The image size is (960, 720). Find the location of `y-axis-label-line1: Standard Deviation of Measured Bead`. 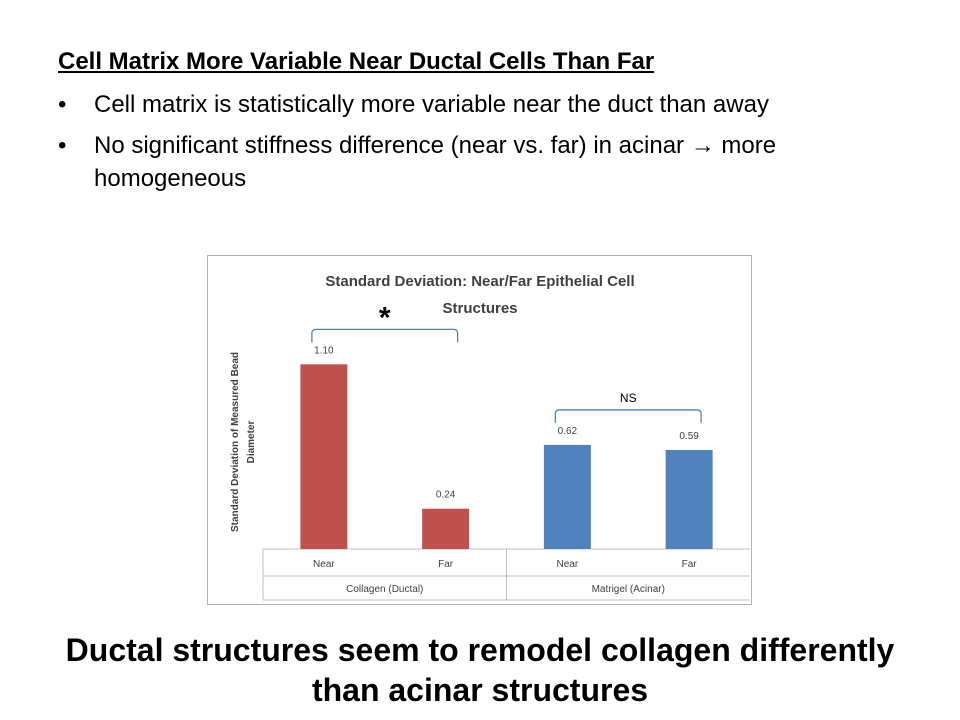

y-axis-label-line1: Standard Deviation of Measured Bead is located at coordinates (235, 442).